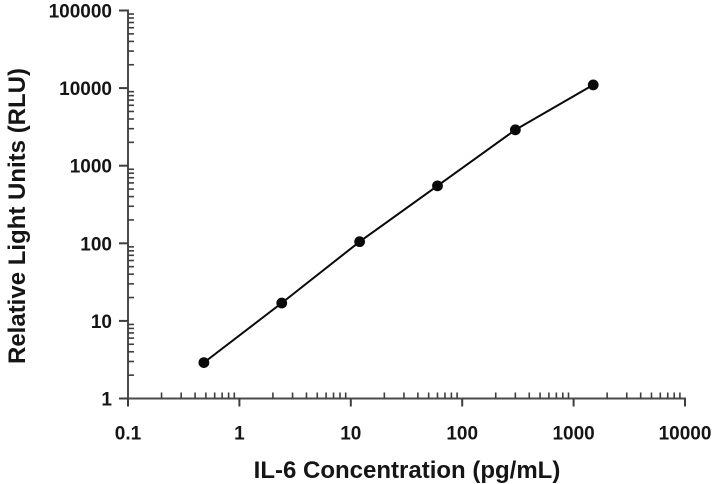  I want to click on y-axis-title: Relative Light Units (RLU), so click(17, 216).